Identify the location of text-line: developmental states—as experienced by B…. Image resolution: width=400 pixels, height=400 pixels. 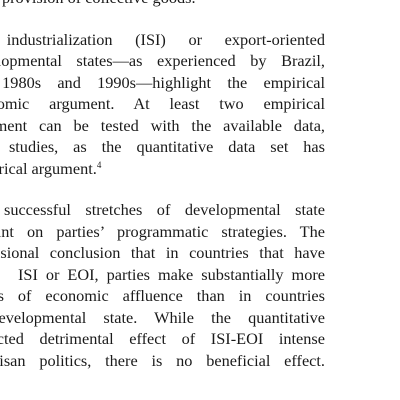
(162, 60).